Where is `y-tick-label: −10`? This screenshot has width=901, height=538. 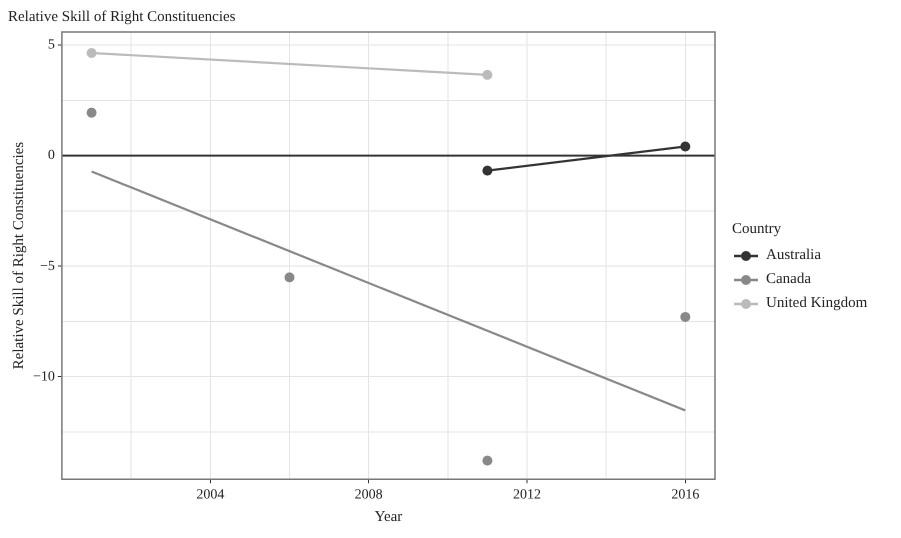 y-tick-label: −10 is located at coordinates (43, 376).